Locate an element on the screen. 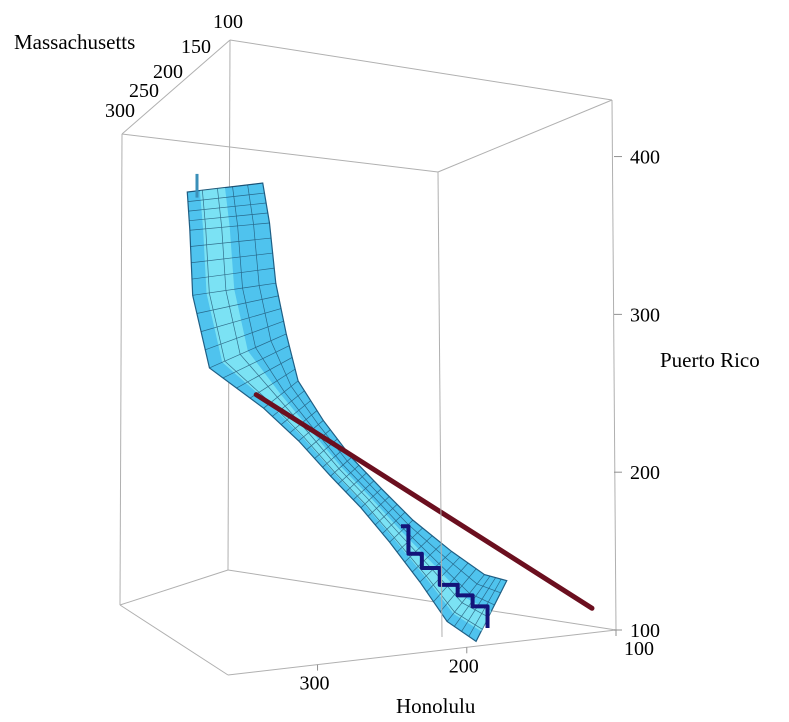 The width and height of the screenshot is (789, 722). x-axis-label: Honolulu is located at coordinates (436, 706).